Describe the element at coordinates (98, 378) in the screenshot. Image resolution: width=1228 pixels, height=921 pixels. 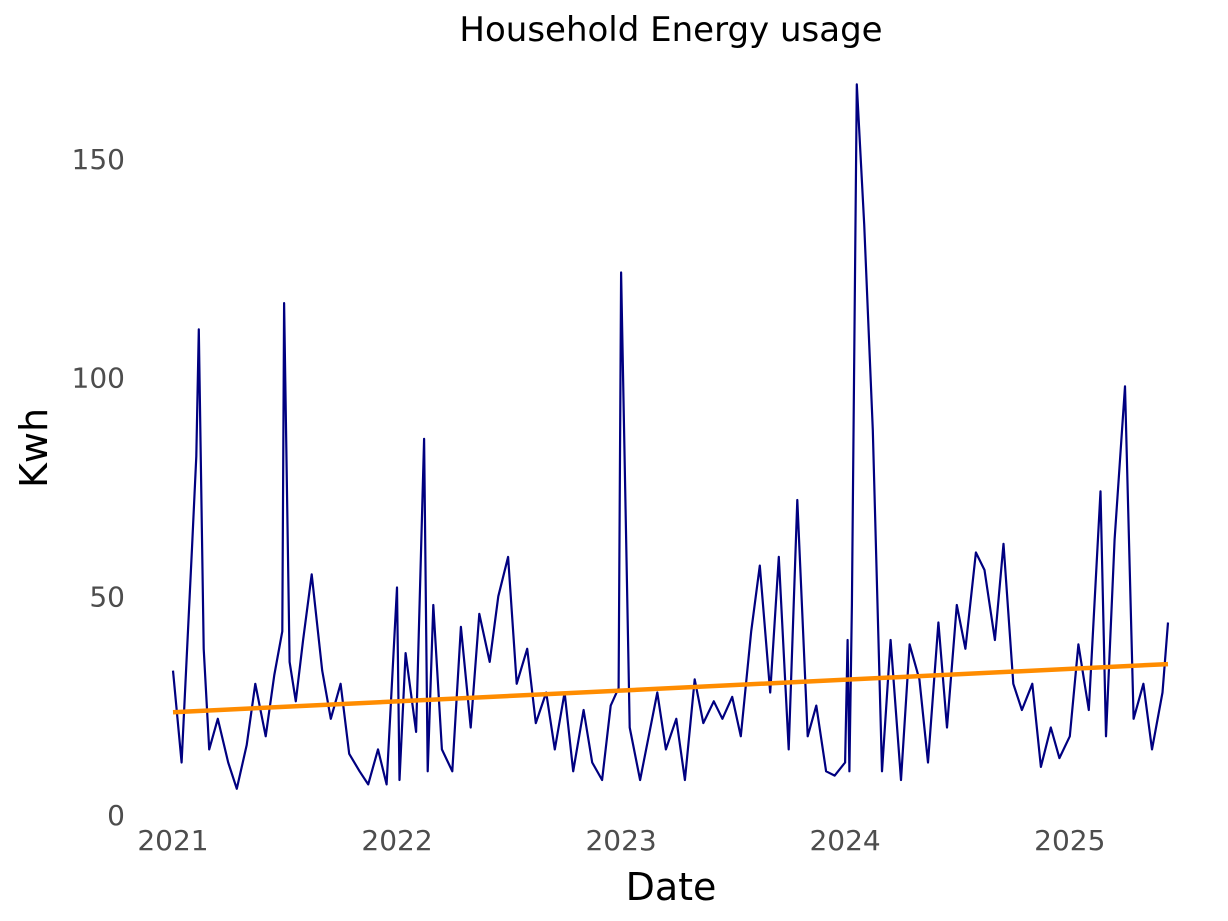
I see `y-tick-label: 100` at that location.